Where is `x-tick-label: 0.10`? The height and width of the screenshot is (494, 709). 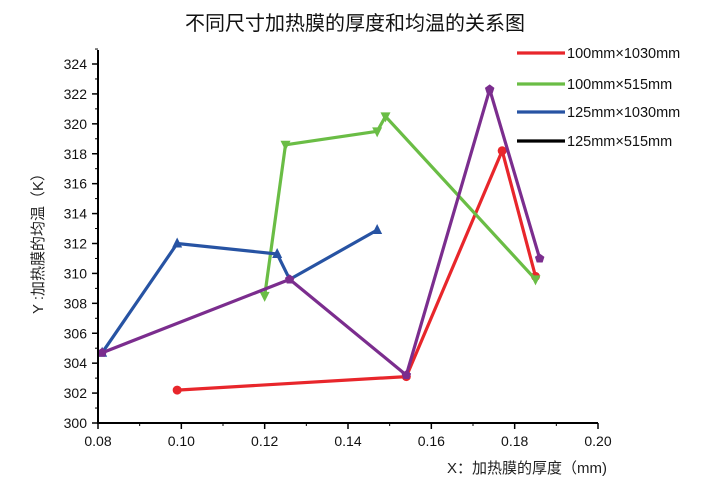
x-tick-label: 0.10 is located at coordinates (181, 441).